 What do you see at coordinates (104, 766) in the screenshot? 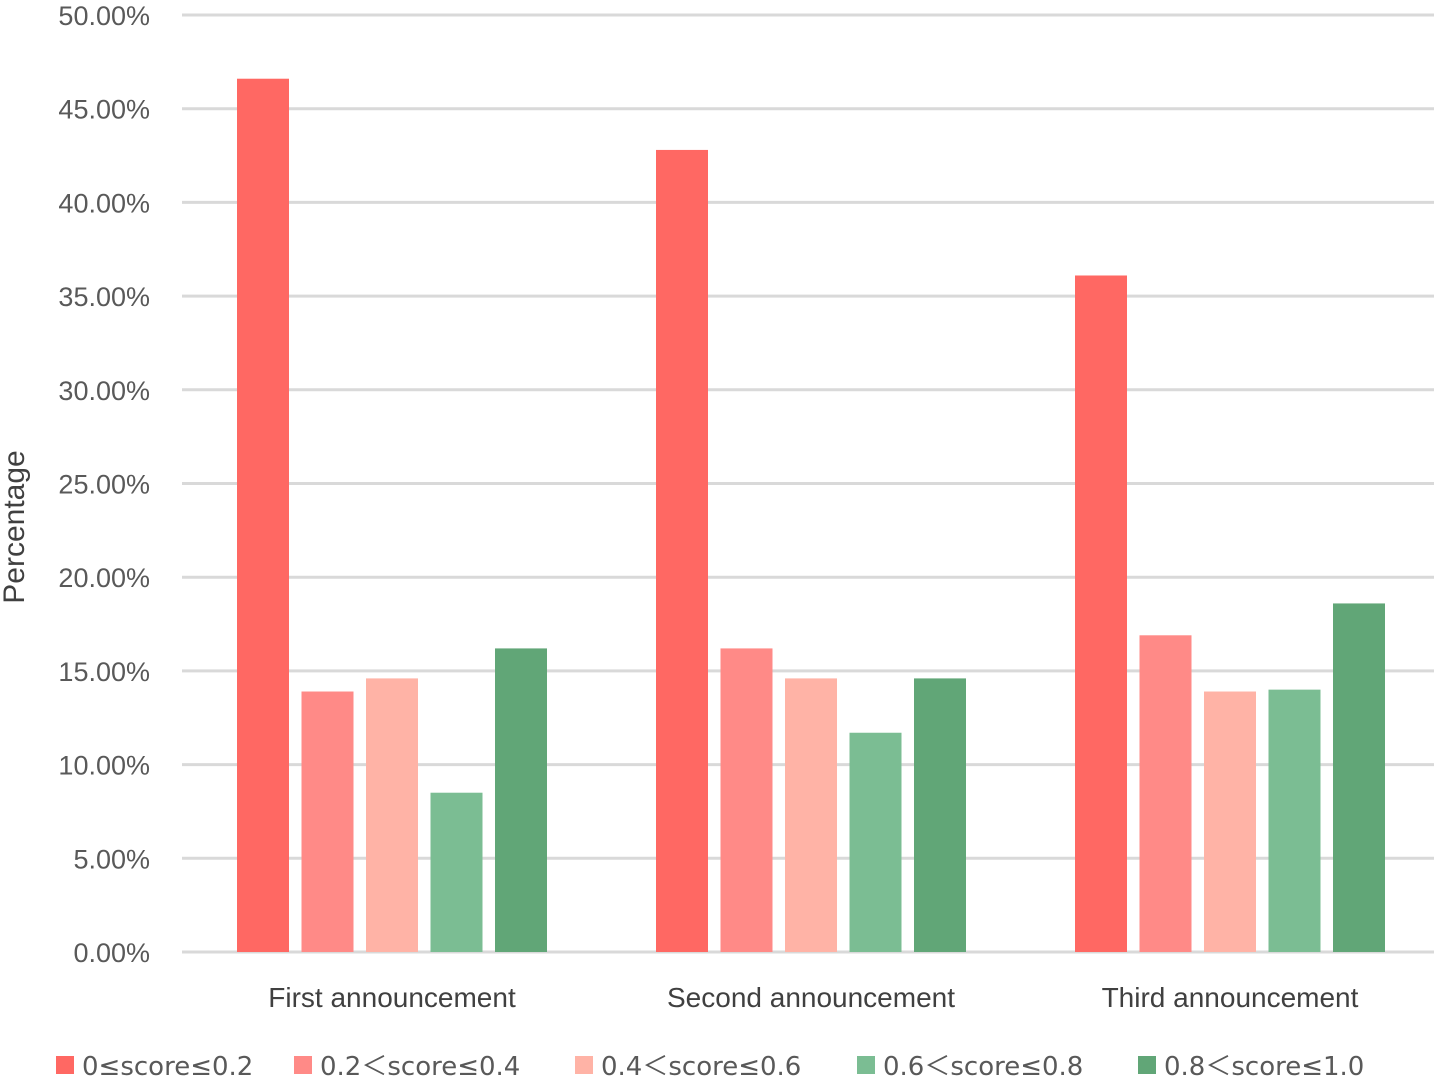
I see `y-tick-label: 10.00%` at bounding box center [104, 766].